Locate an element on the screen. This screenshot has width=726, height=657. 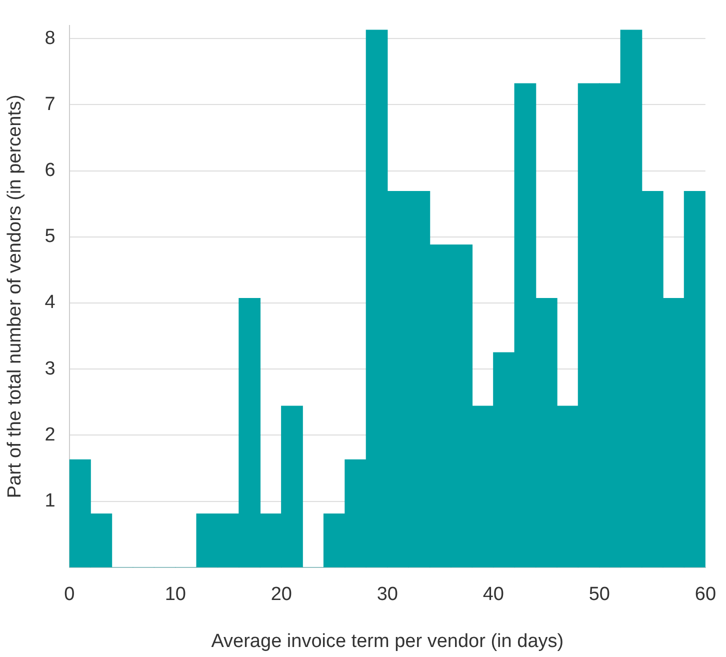
x-tick-label: 30 is located at coordinates (387, 595).